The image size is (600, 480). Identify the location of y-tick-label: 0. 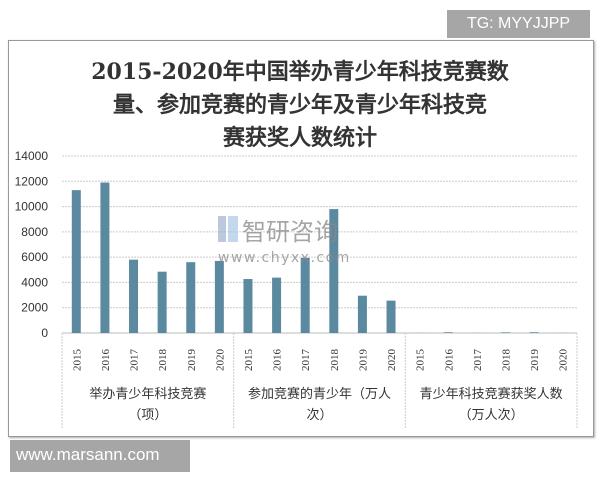
(44, 333).